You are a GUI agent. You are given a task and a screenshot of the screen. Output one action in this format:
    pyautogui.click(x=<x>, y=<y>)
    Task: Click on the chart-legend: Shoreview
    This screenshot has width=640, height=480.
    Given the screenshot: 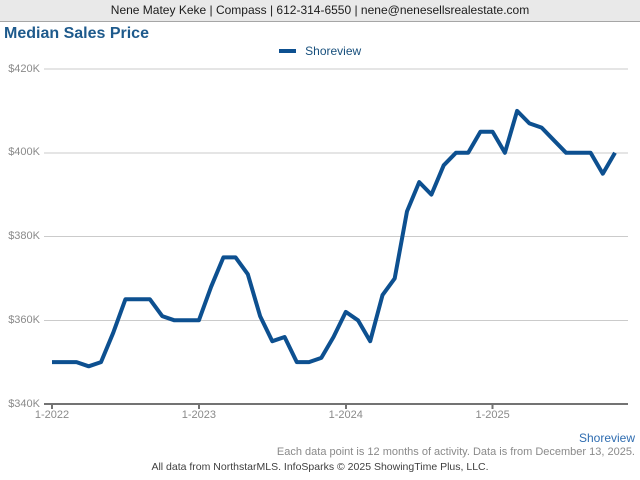 What is the action you would take?
    pyautogui.click(x=320, y=51)
    